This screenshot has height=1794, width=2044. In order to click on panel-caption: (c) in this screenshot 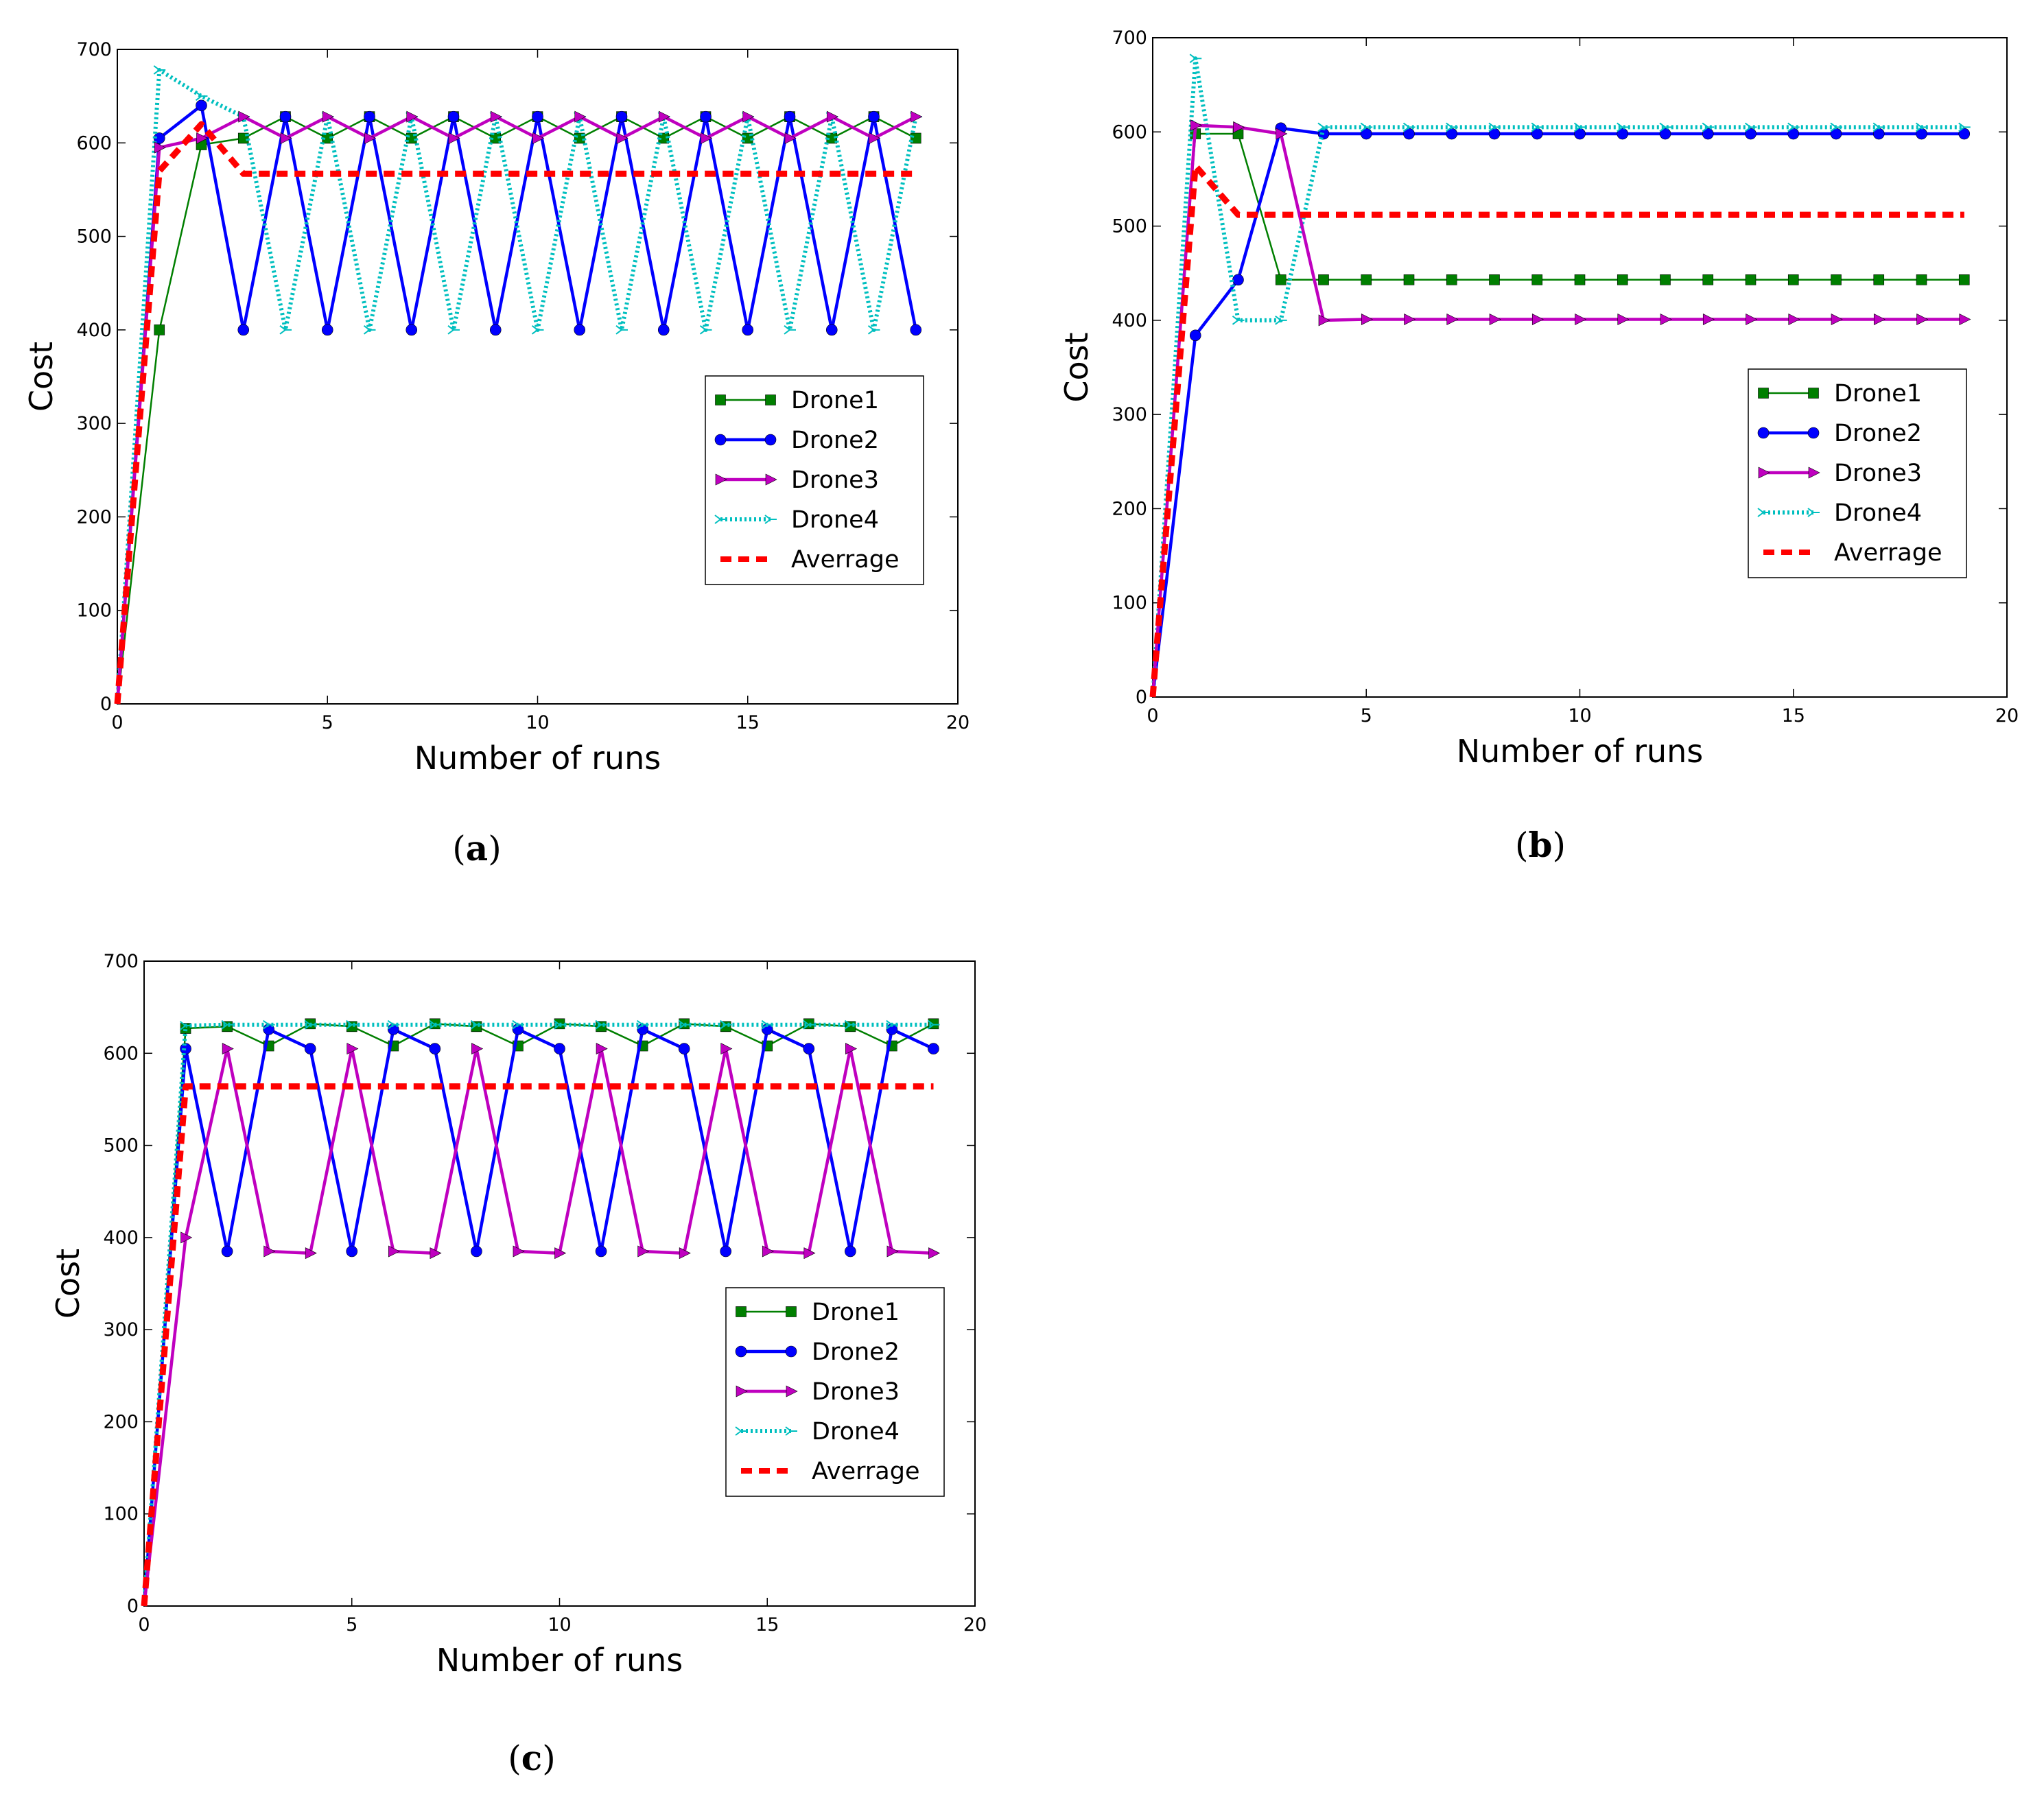, I will do `click(531, 1758)`.